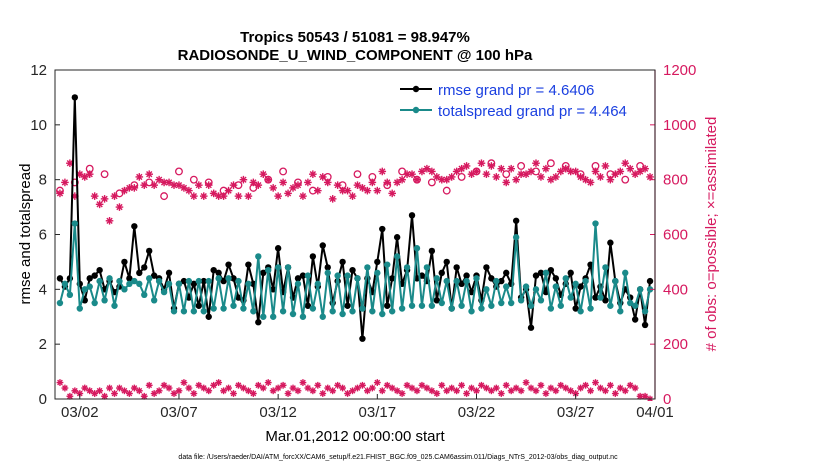 This screenshot has height=470, width=830. Describe the element at coordinates (43, 235) in the screenshot. I see `y-tick-label: 6` at that location.